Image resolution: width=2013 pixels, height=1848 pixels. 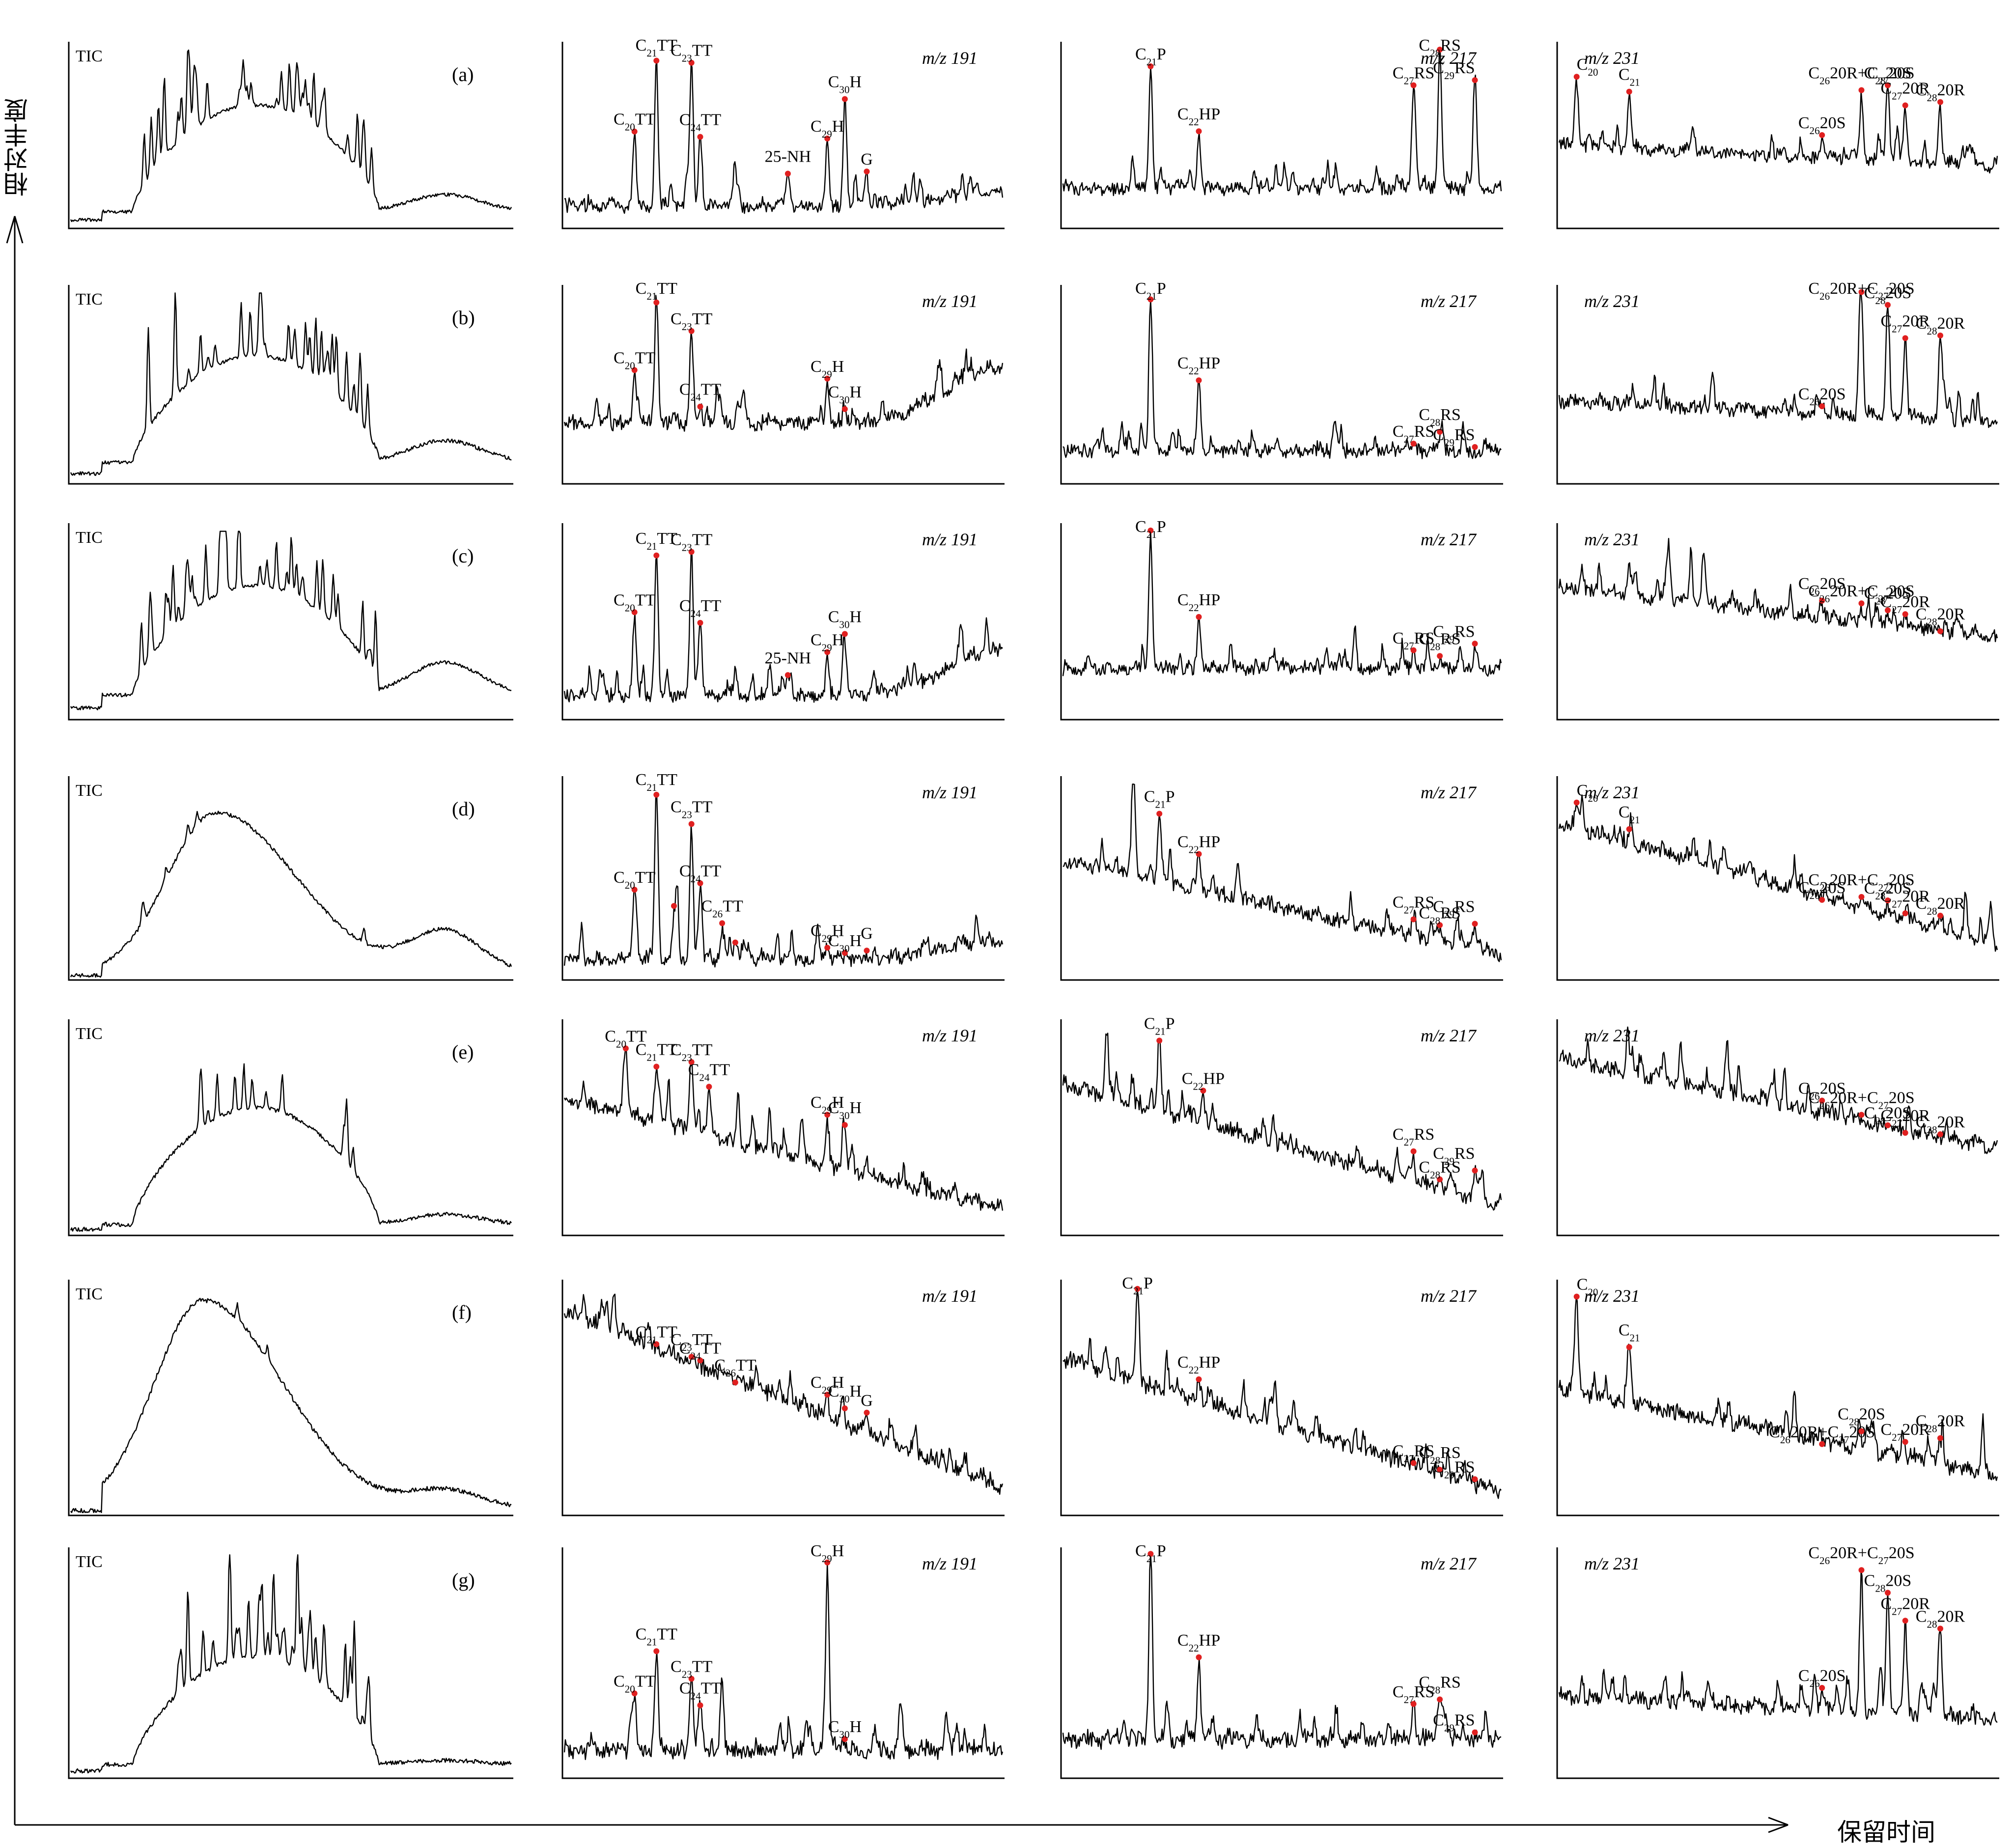 What do you see at coordinates (15, 1020) in the screenshot?
I see `y-axis-arrow` at bounding box center [15, 1020].